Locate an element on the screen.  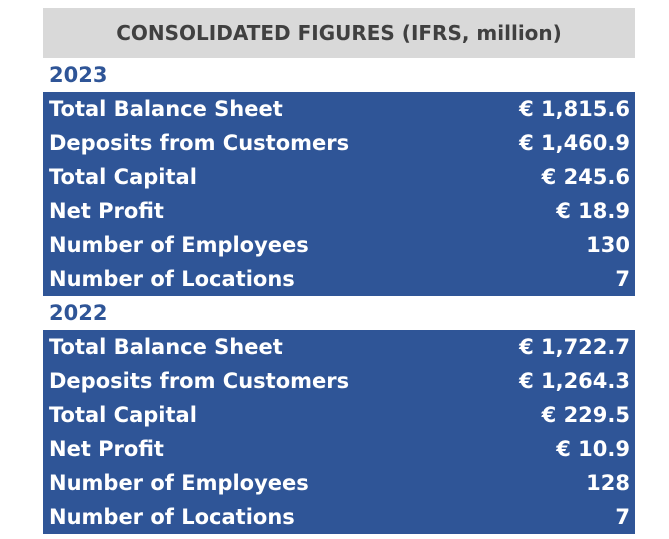
row-value: € 1,722.7 is located at coordinates (574, 347).